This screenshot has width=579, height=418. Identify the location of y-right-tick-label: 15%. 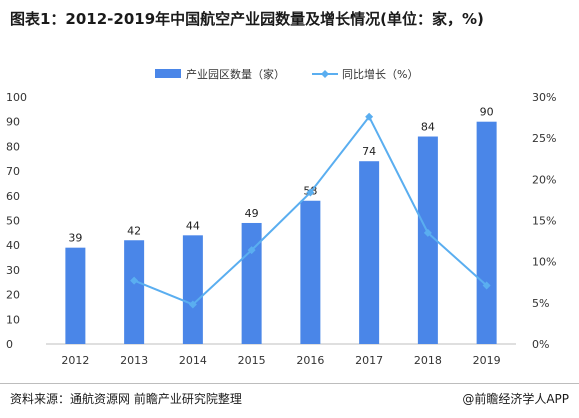
(544, 221).